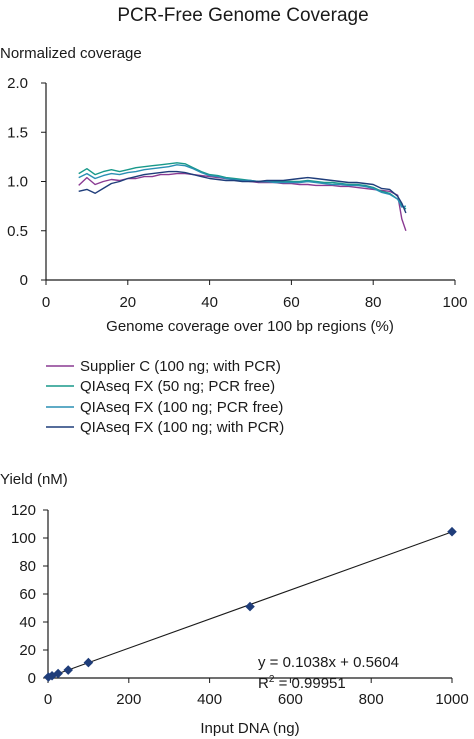  Describe the element at coordinates (272, 679) in the screenshot. I see `fit-r-squared-exponent: 2` at that location.